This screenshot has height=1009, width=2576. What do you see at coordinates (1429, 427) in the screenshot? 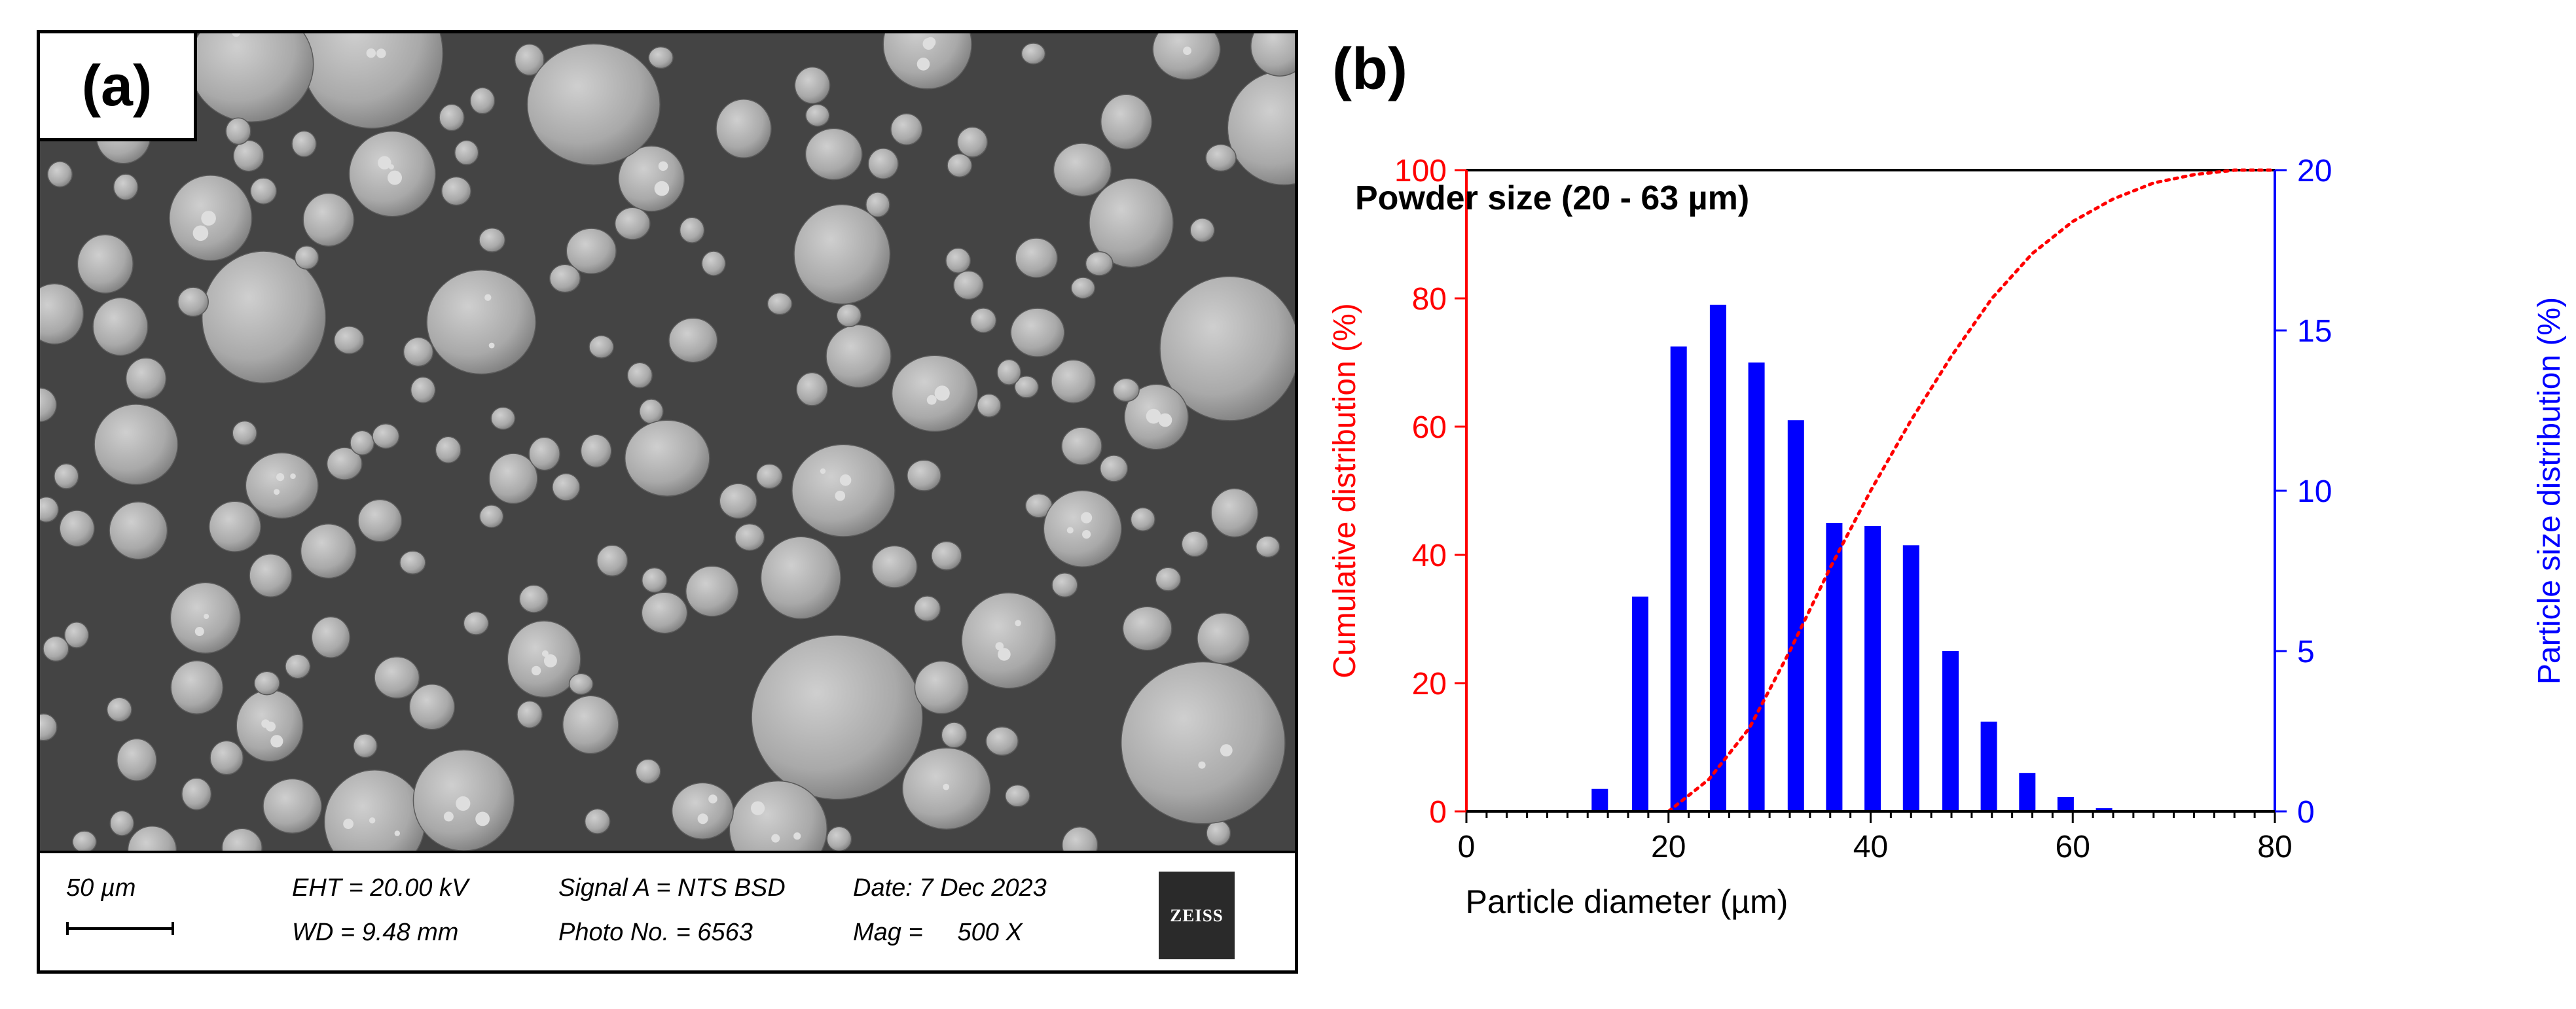
I see `y-left-tick-label: 60` at bounding box center [1429, 427].